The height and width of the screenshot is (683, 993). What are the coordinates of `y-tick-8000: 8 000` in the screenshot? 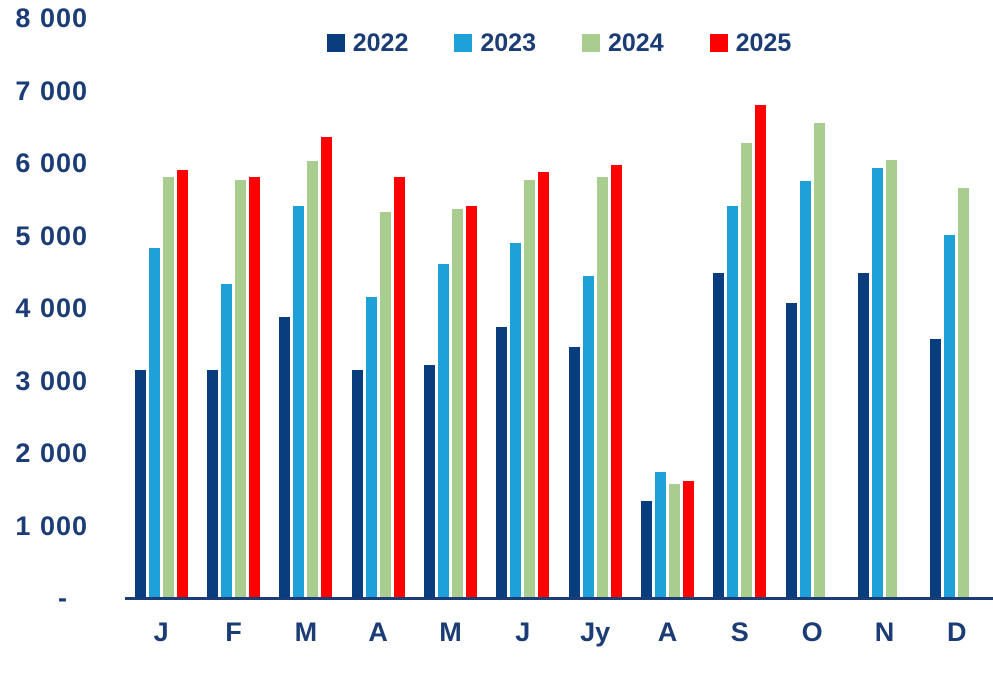 It's located at (51, 18).